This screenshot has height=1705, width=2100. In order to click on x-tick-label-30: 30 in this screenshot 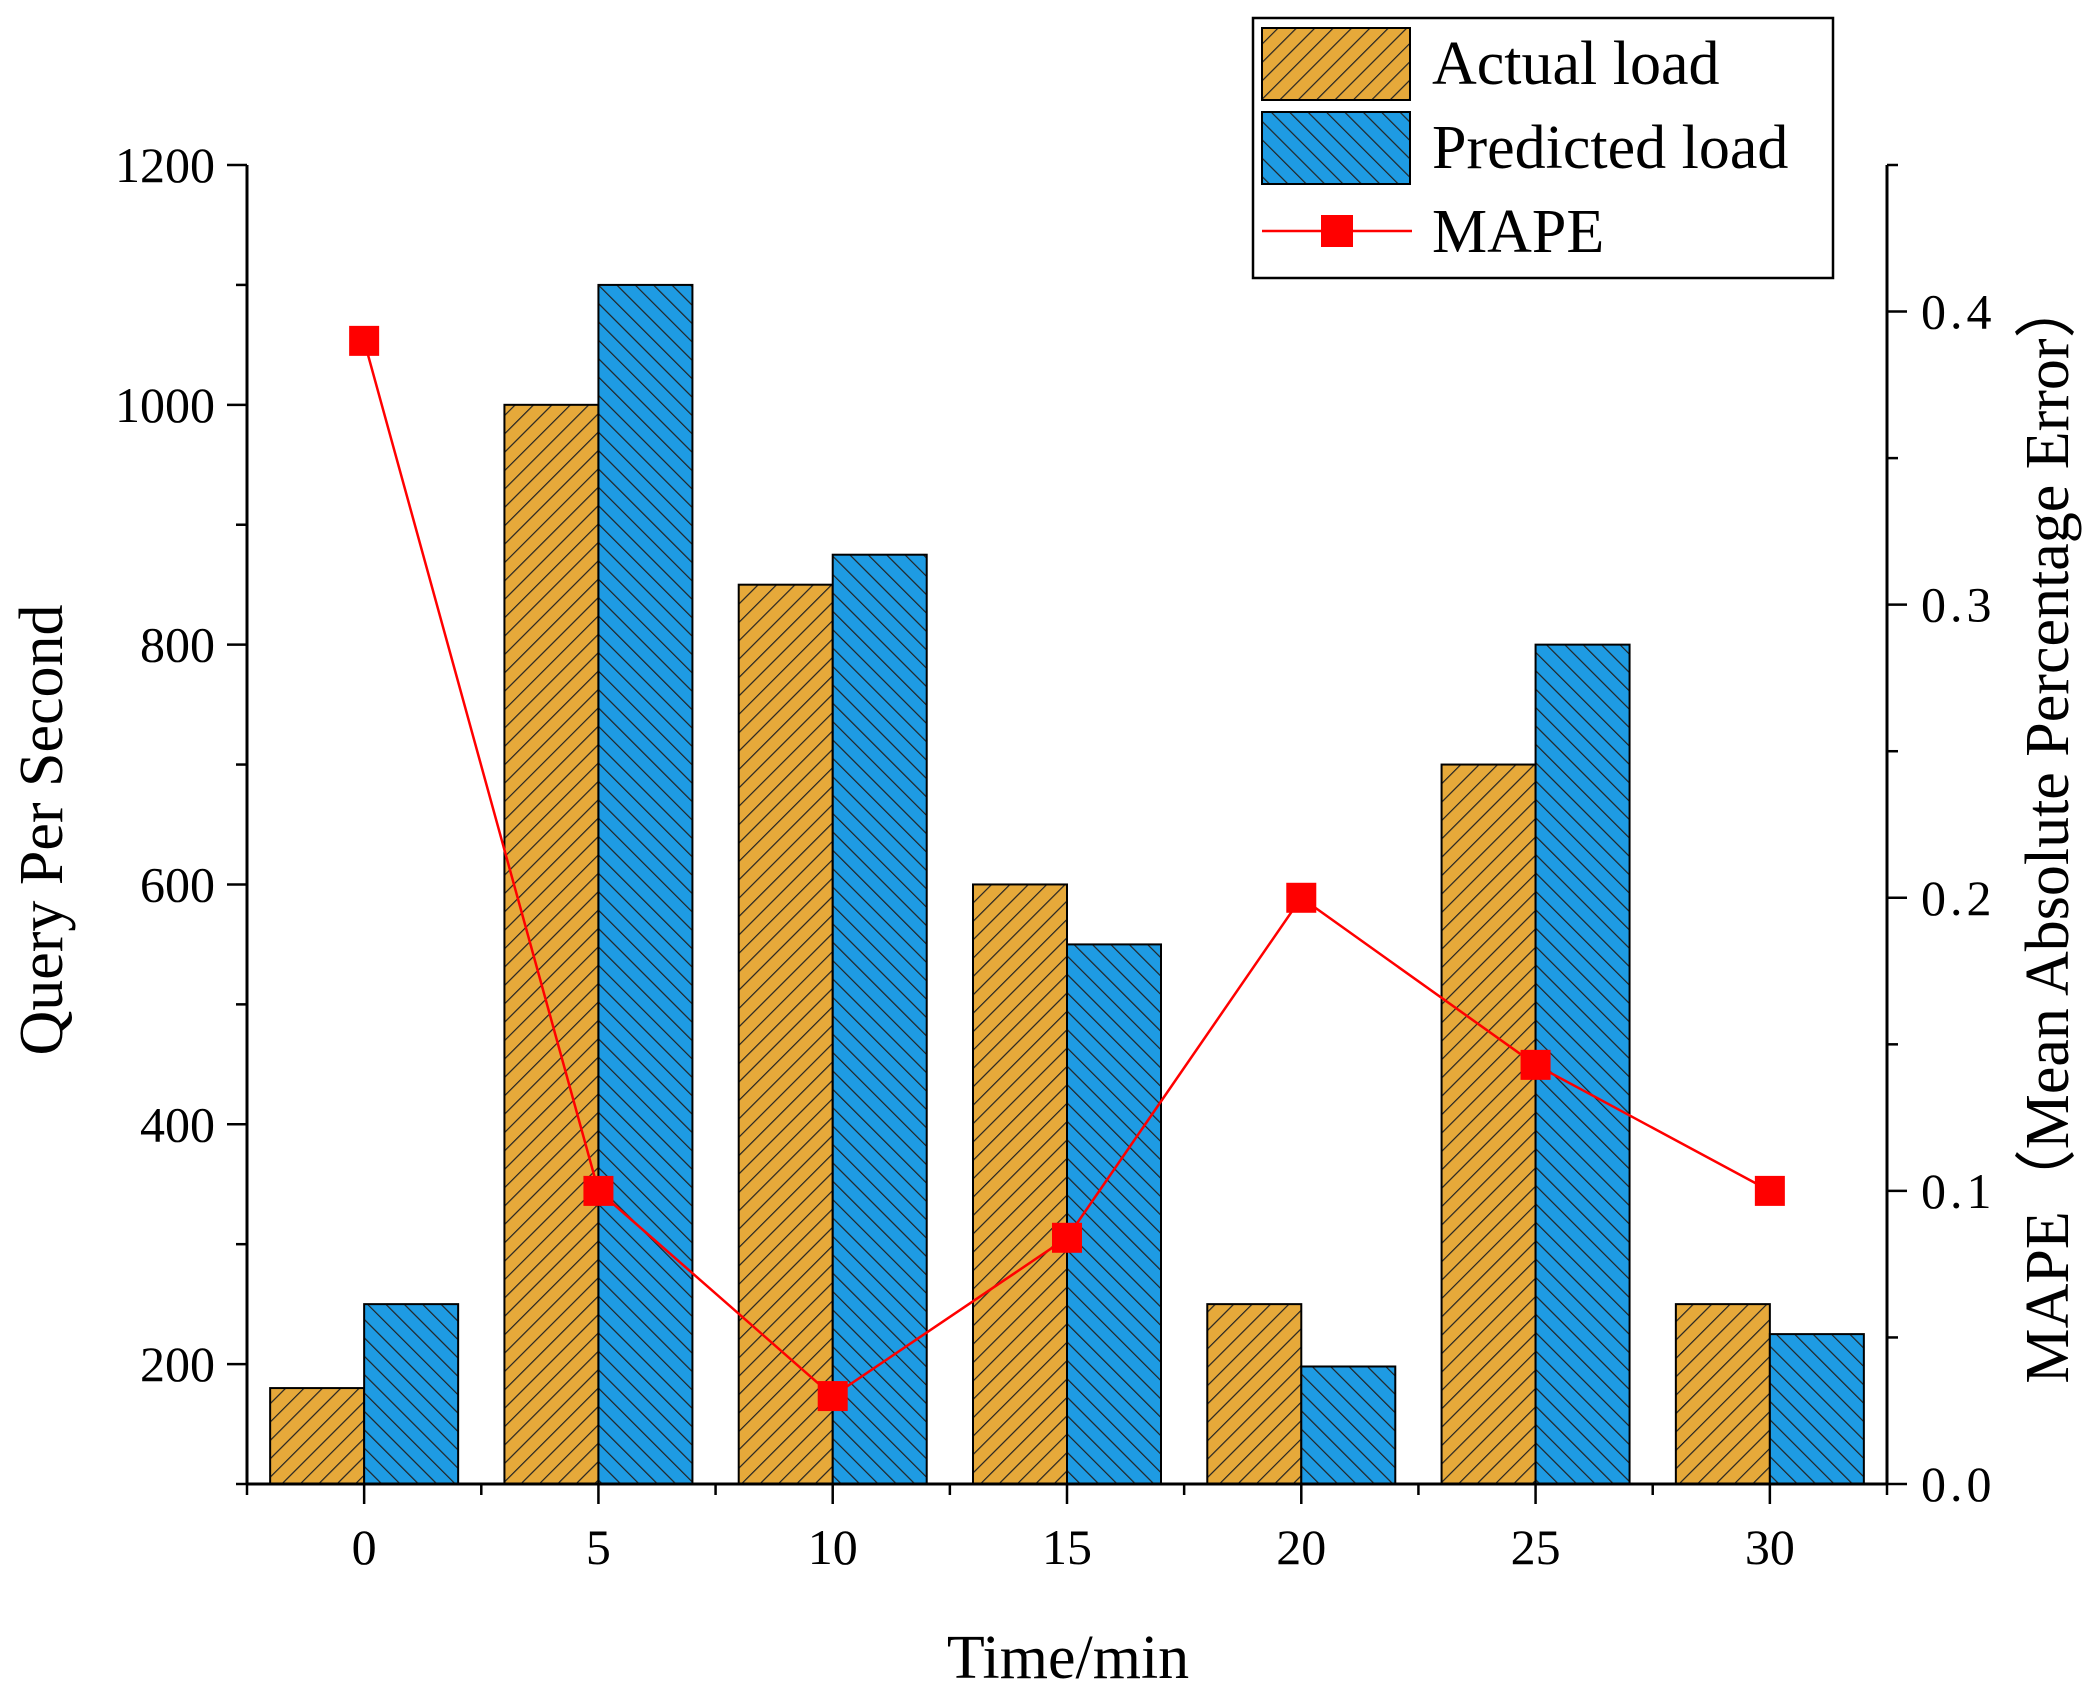, I will do `click(1770, 1547)`.